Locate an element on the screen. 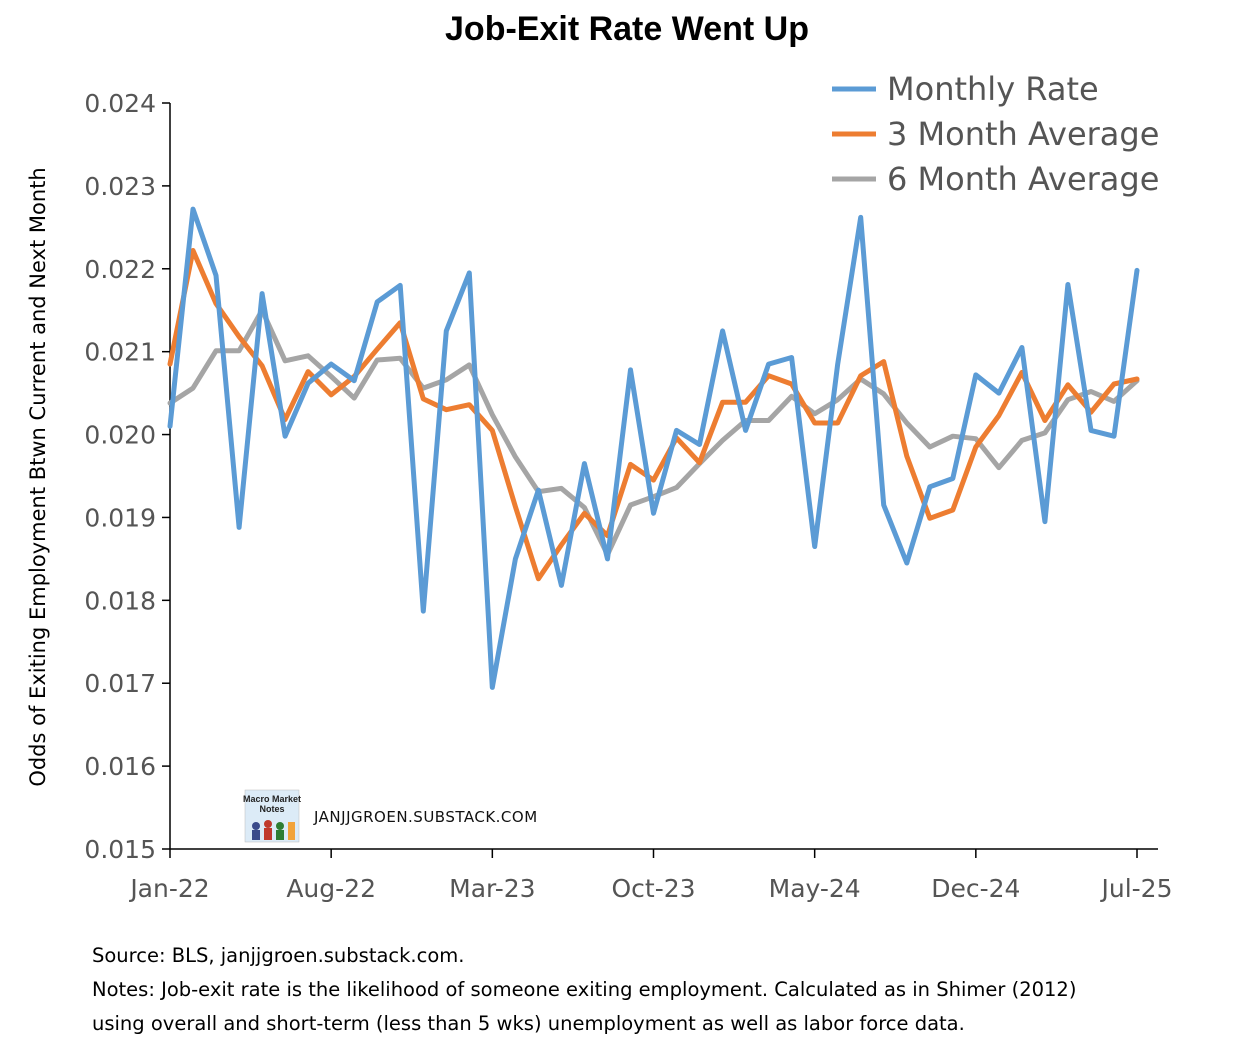 The height and width of the screenshot is (1056, 1247). y-tick-label: 0.020 is located at coordinates (120, 435).